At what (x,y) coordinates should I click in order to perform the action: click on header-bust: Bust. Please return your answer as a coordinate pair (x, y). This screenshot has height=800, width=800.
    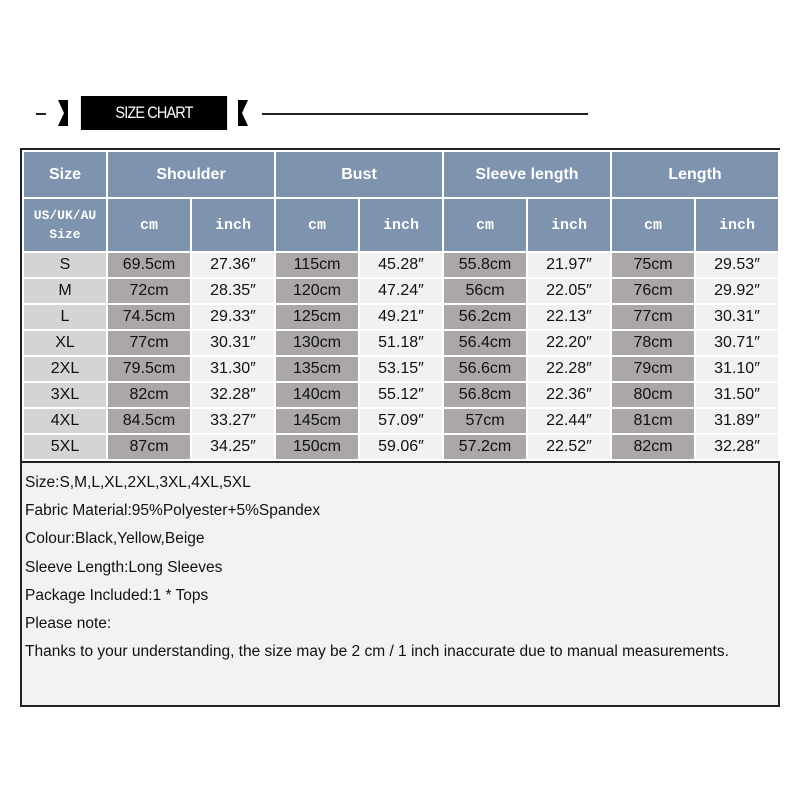
    Looking at the image, I should click on (359, 174).